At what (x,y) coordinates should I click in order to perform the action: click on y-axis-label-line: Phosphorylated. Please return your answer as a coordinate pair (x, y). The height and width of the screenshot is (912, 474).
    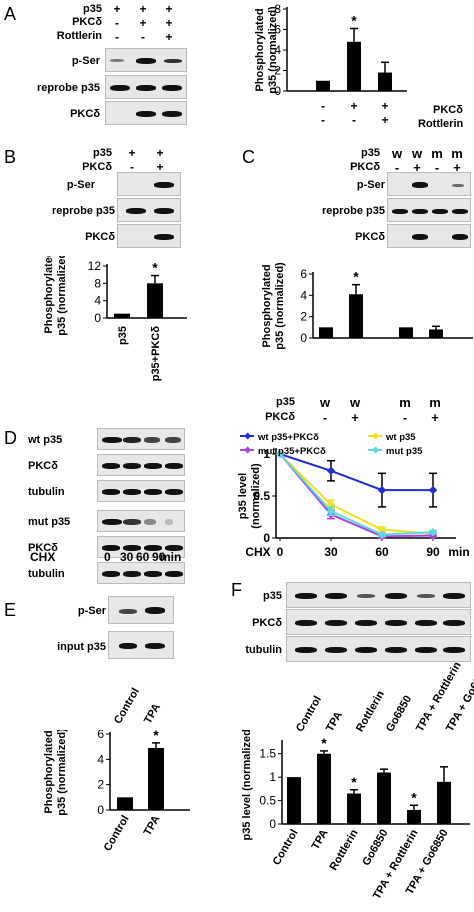
    Looking at the image, I should click on (260, 49).